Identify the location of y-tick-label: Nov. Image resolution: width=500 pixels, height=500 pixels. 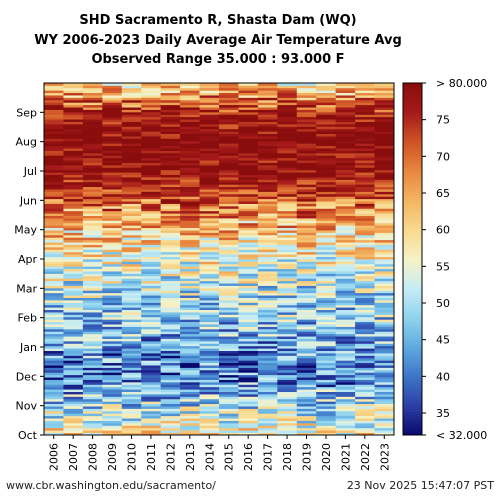
(27, 406).